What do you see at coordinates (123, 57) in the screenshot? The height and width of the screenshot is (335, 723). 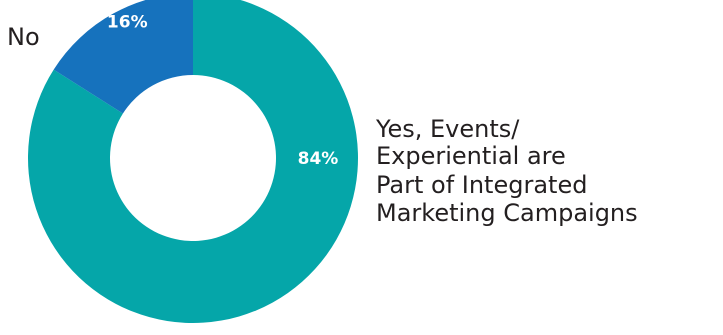 I see `donut-slice-no` at bounding box center [123, 57].